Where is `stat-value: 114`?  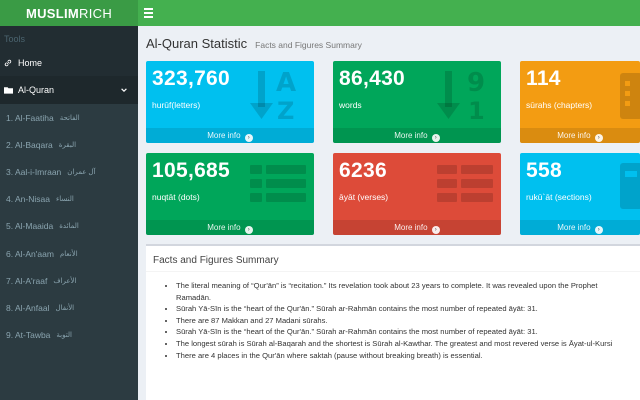 stat-value: 114 is located at coordinates (543, 78).